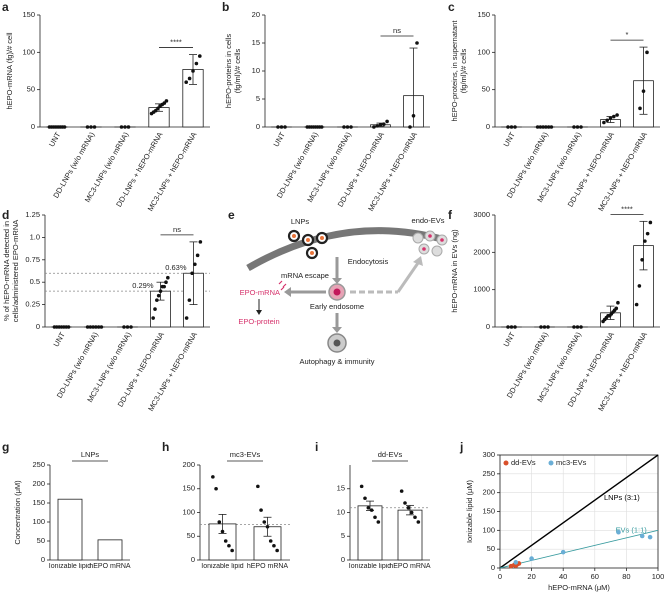 The image size is (669, 599). Describe the element at coordinates (90, 454) in the screenshot. I see `panel-title: LNPs` at that location.